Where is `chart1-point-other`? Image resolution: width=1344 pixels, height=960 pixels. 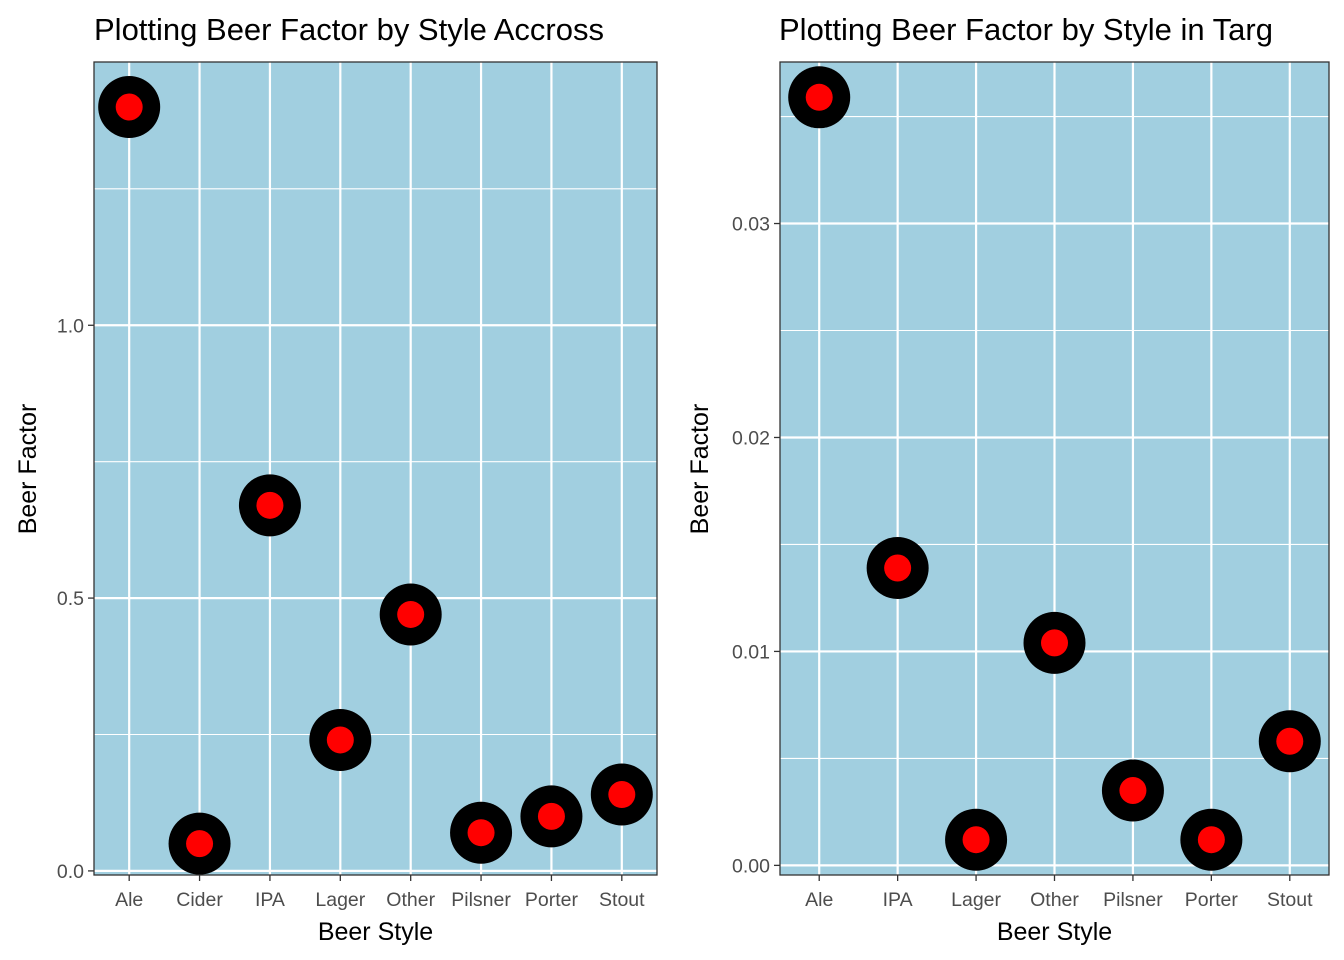 chart1-point-other is located at coordinates (410, 614).